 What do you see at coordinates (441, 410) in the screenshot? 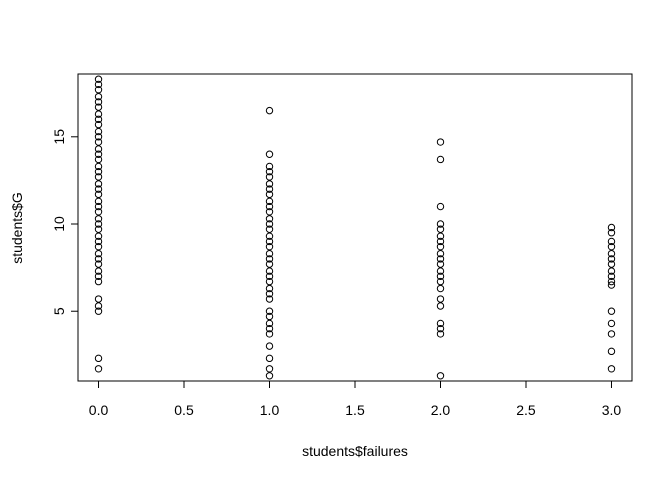
I see `x-tick-label: 2.0` at bounding box center [441, 410].